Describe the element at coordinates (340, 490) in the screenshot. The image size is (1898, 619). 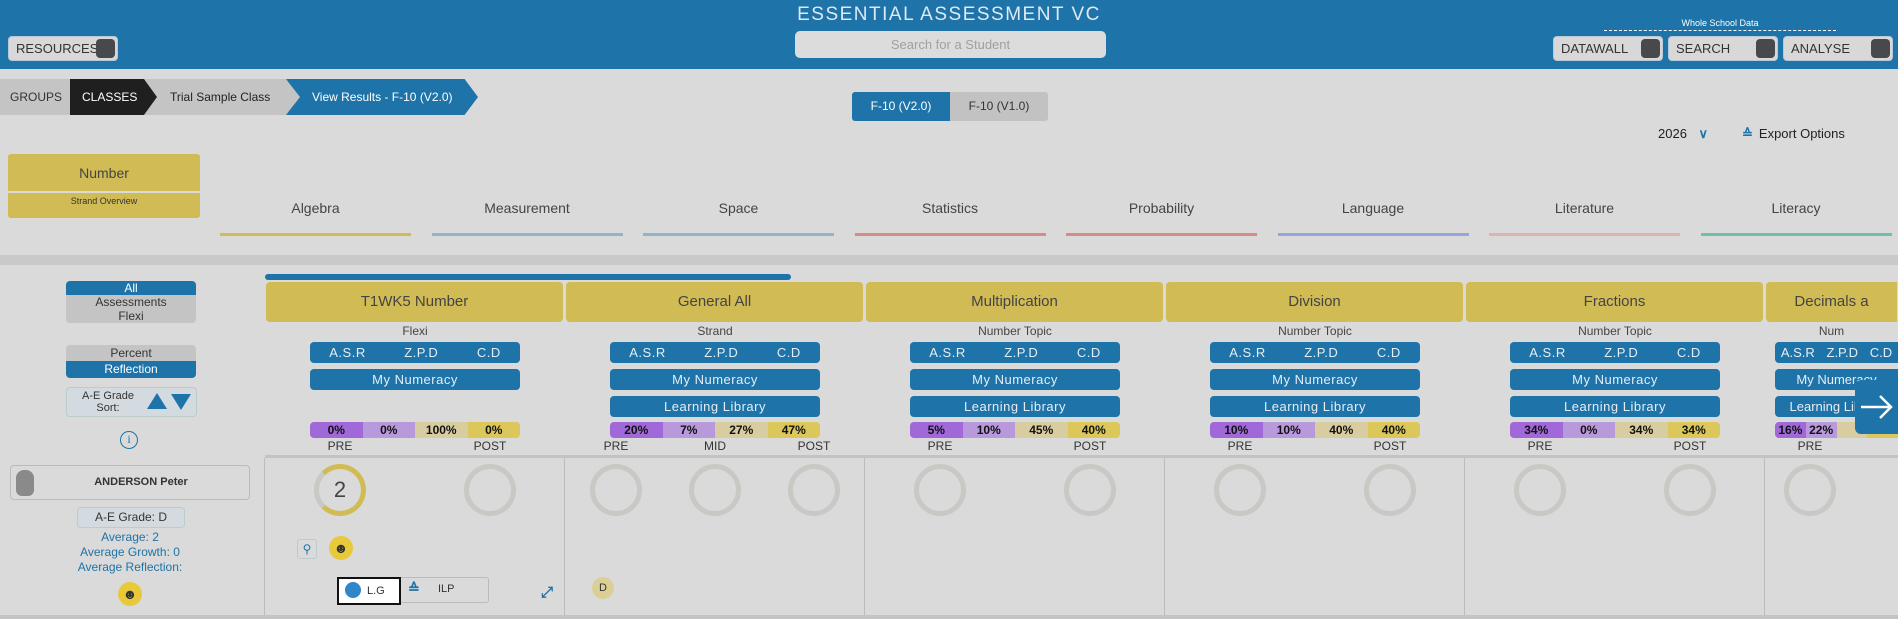
I see `score-ring: 2` at that location.